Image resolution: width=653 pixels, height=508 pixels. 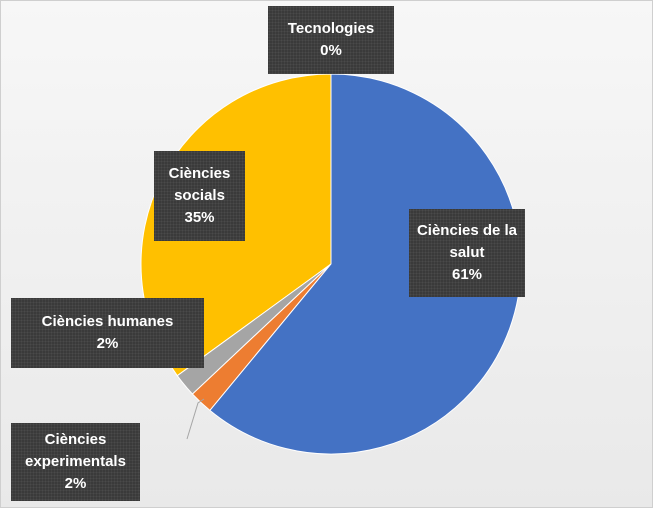 What do you see at coordinates (107, 333) in the screenshot?
I see `data-label: Ciències humanes 2%` at bounding box center [107, 333].